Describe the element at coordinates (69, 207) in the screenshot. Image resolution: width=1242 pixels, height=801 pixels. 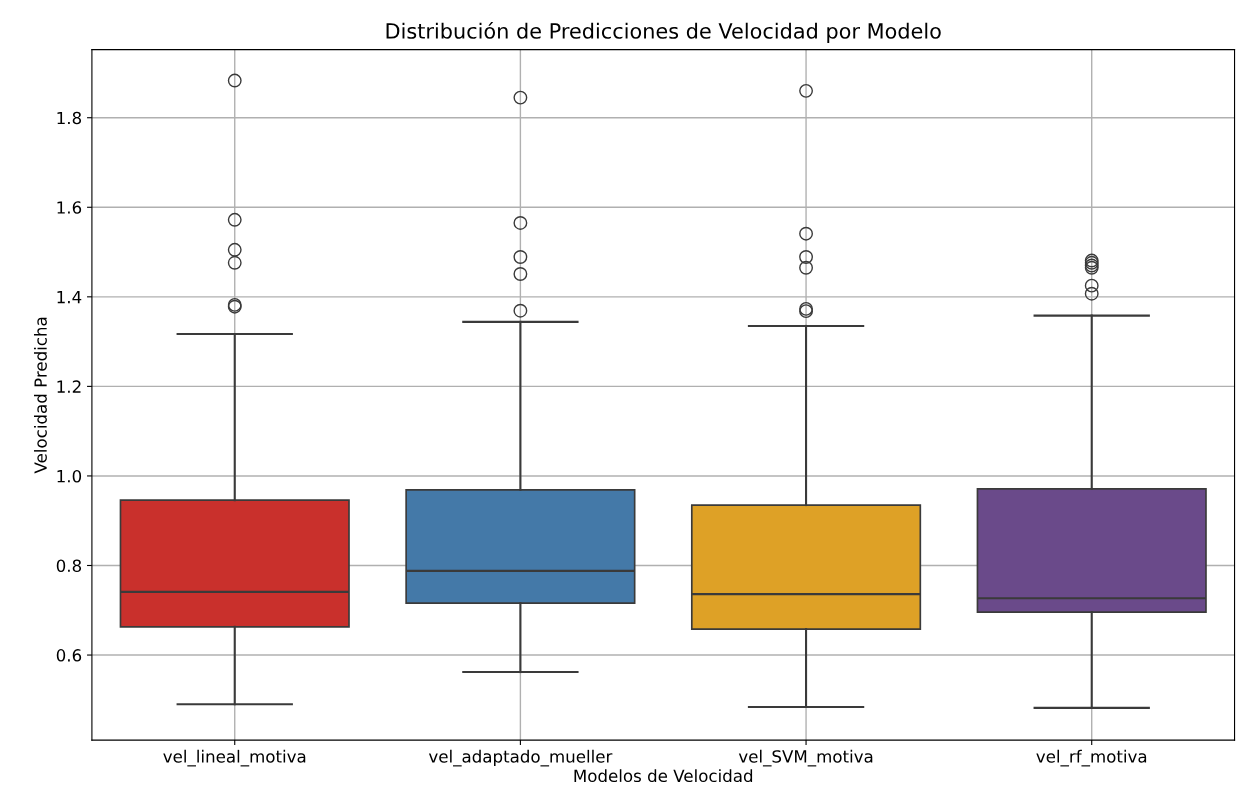
I see `y-tick-label: 1.6` at that location.